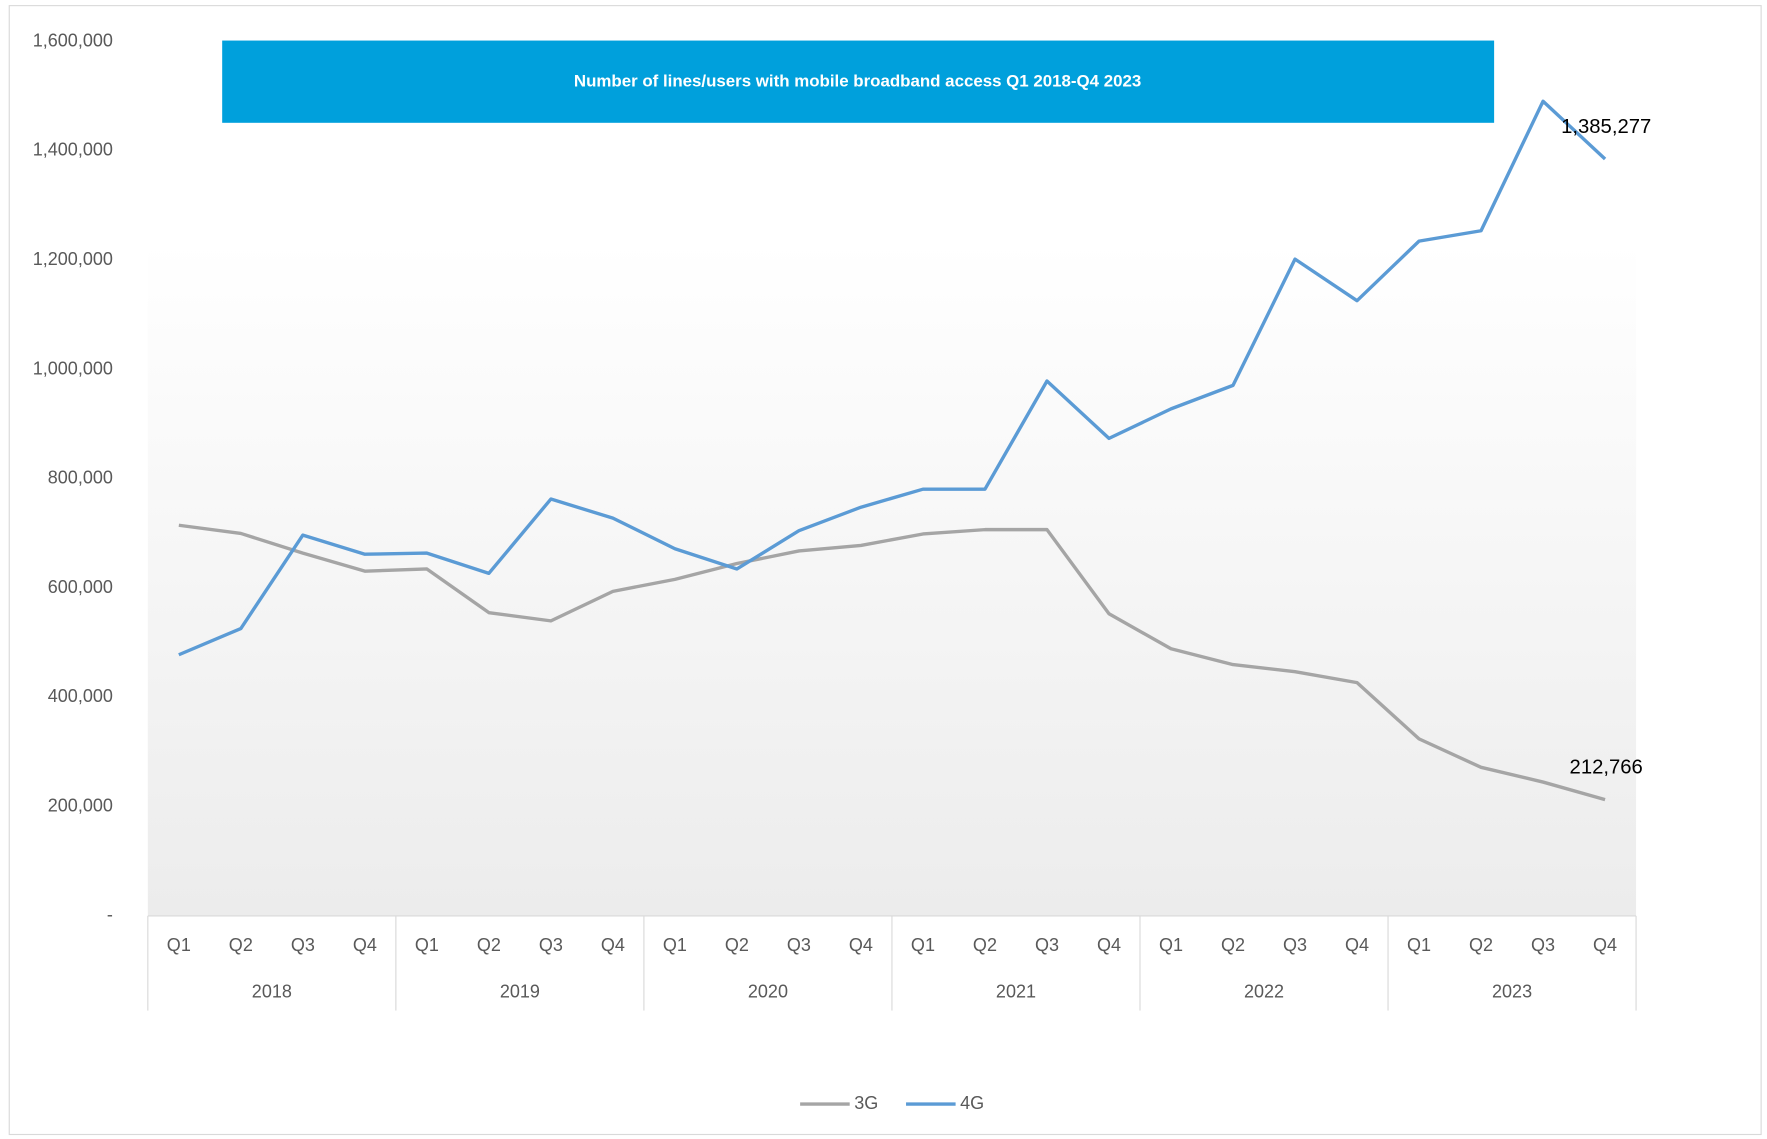 The image size is (1767, 1139). I want to click on legend-label: 4G, so click(972, 1103).